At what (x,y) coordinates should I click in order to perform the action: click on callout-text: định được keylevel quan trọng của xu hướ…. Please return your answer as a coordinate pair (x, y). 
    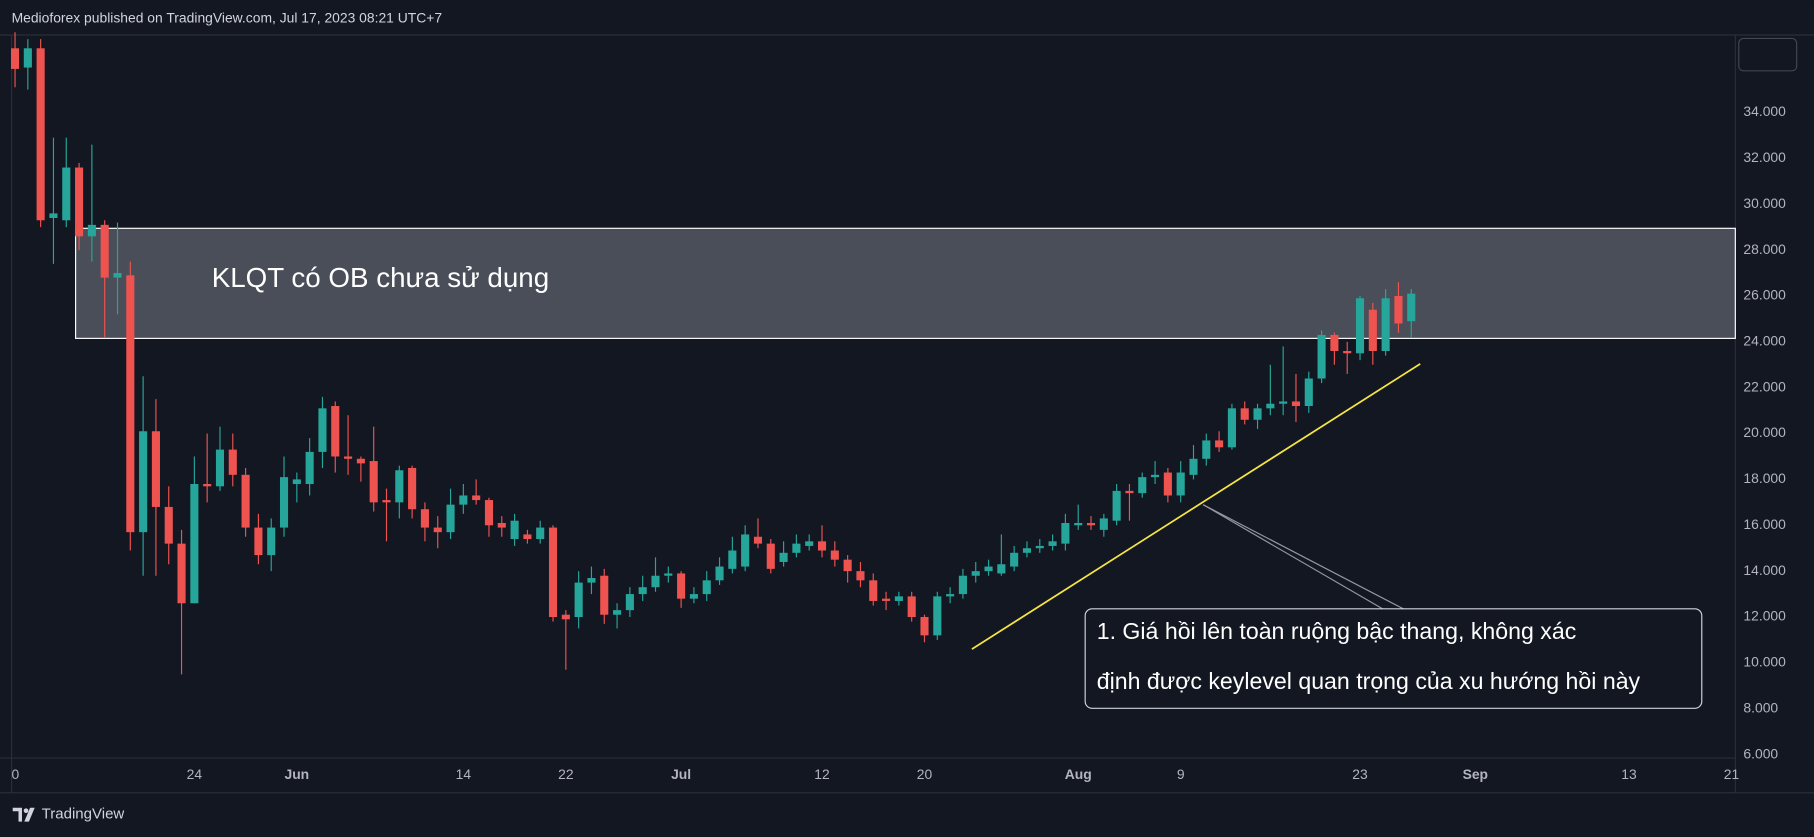
    Looking at the image, I should click on (1369, 681).